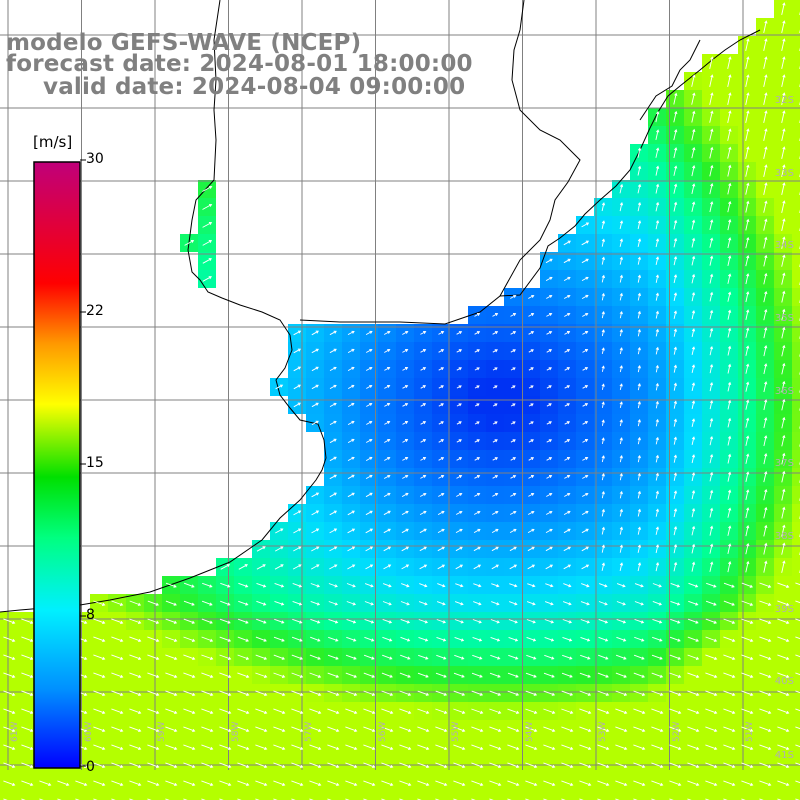 The width and height of the screenshot is (800, 800). I want to click on lon-label: 57W, so click(309, 731).